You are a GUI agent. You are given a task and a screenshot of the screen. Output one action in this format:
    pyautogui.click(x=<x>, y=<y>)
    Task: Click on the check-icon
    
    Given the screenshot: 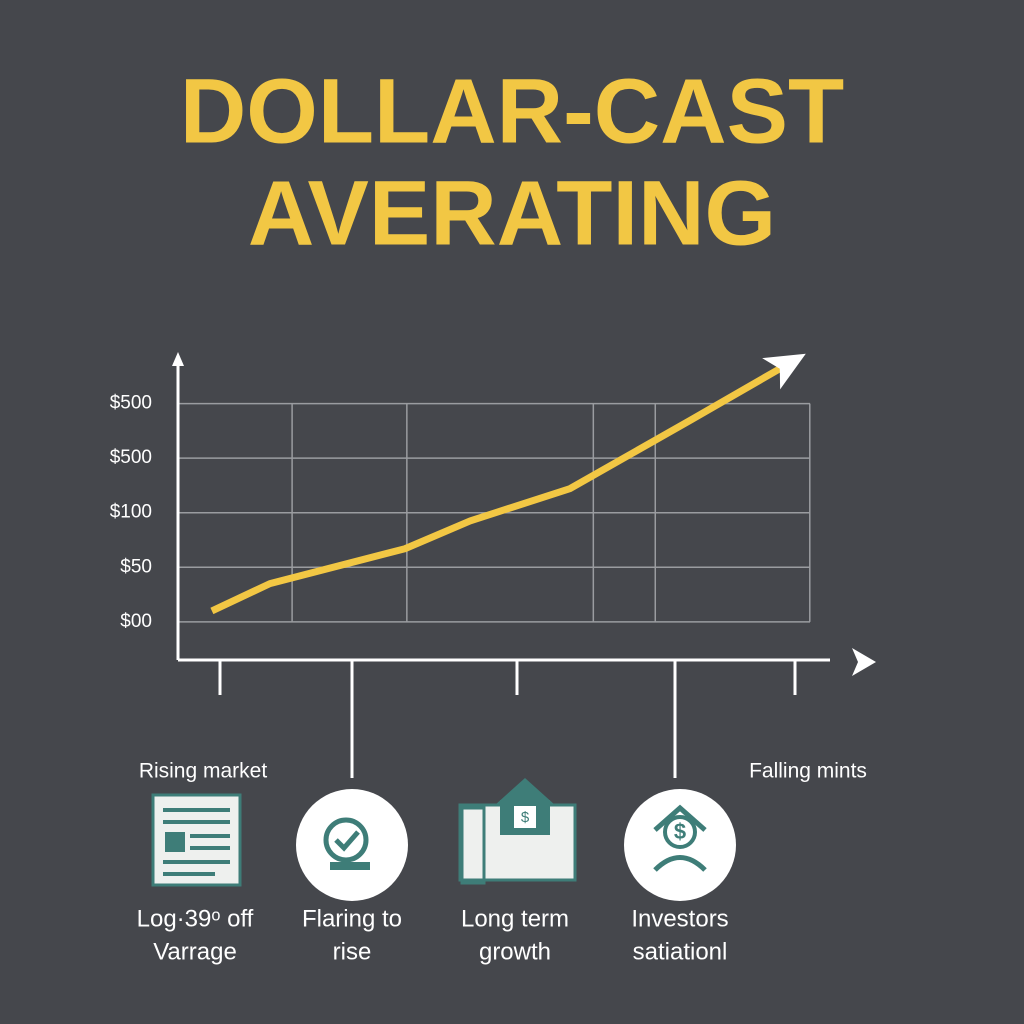 What is the action you would take?
    pyautogui.click(x=352, y=845)
    